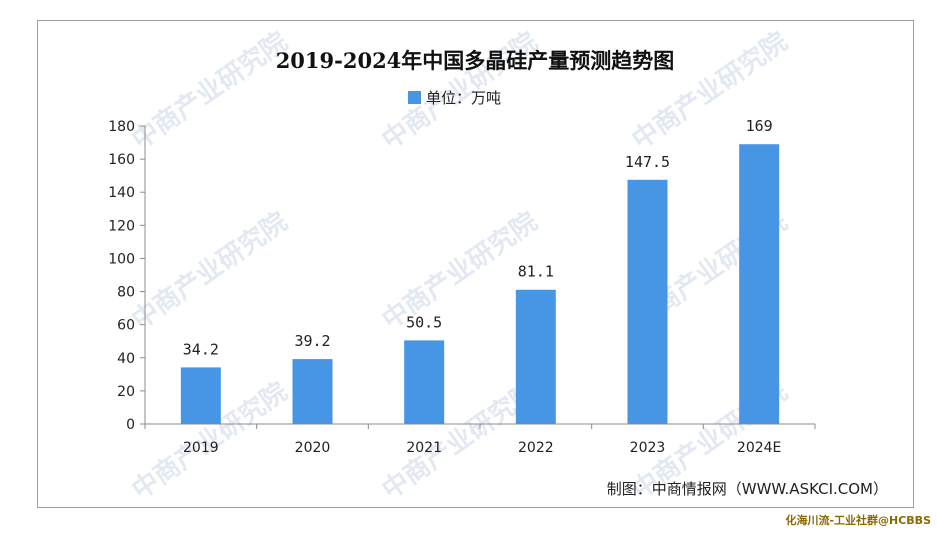 This screenshot has width=937, height=537. Describe the element at coordinates (647, 162) in the screenshot. I see `data-label: 147.5` at that location.